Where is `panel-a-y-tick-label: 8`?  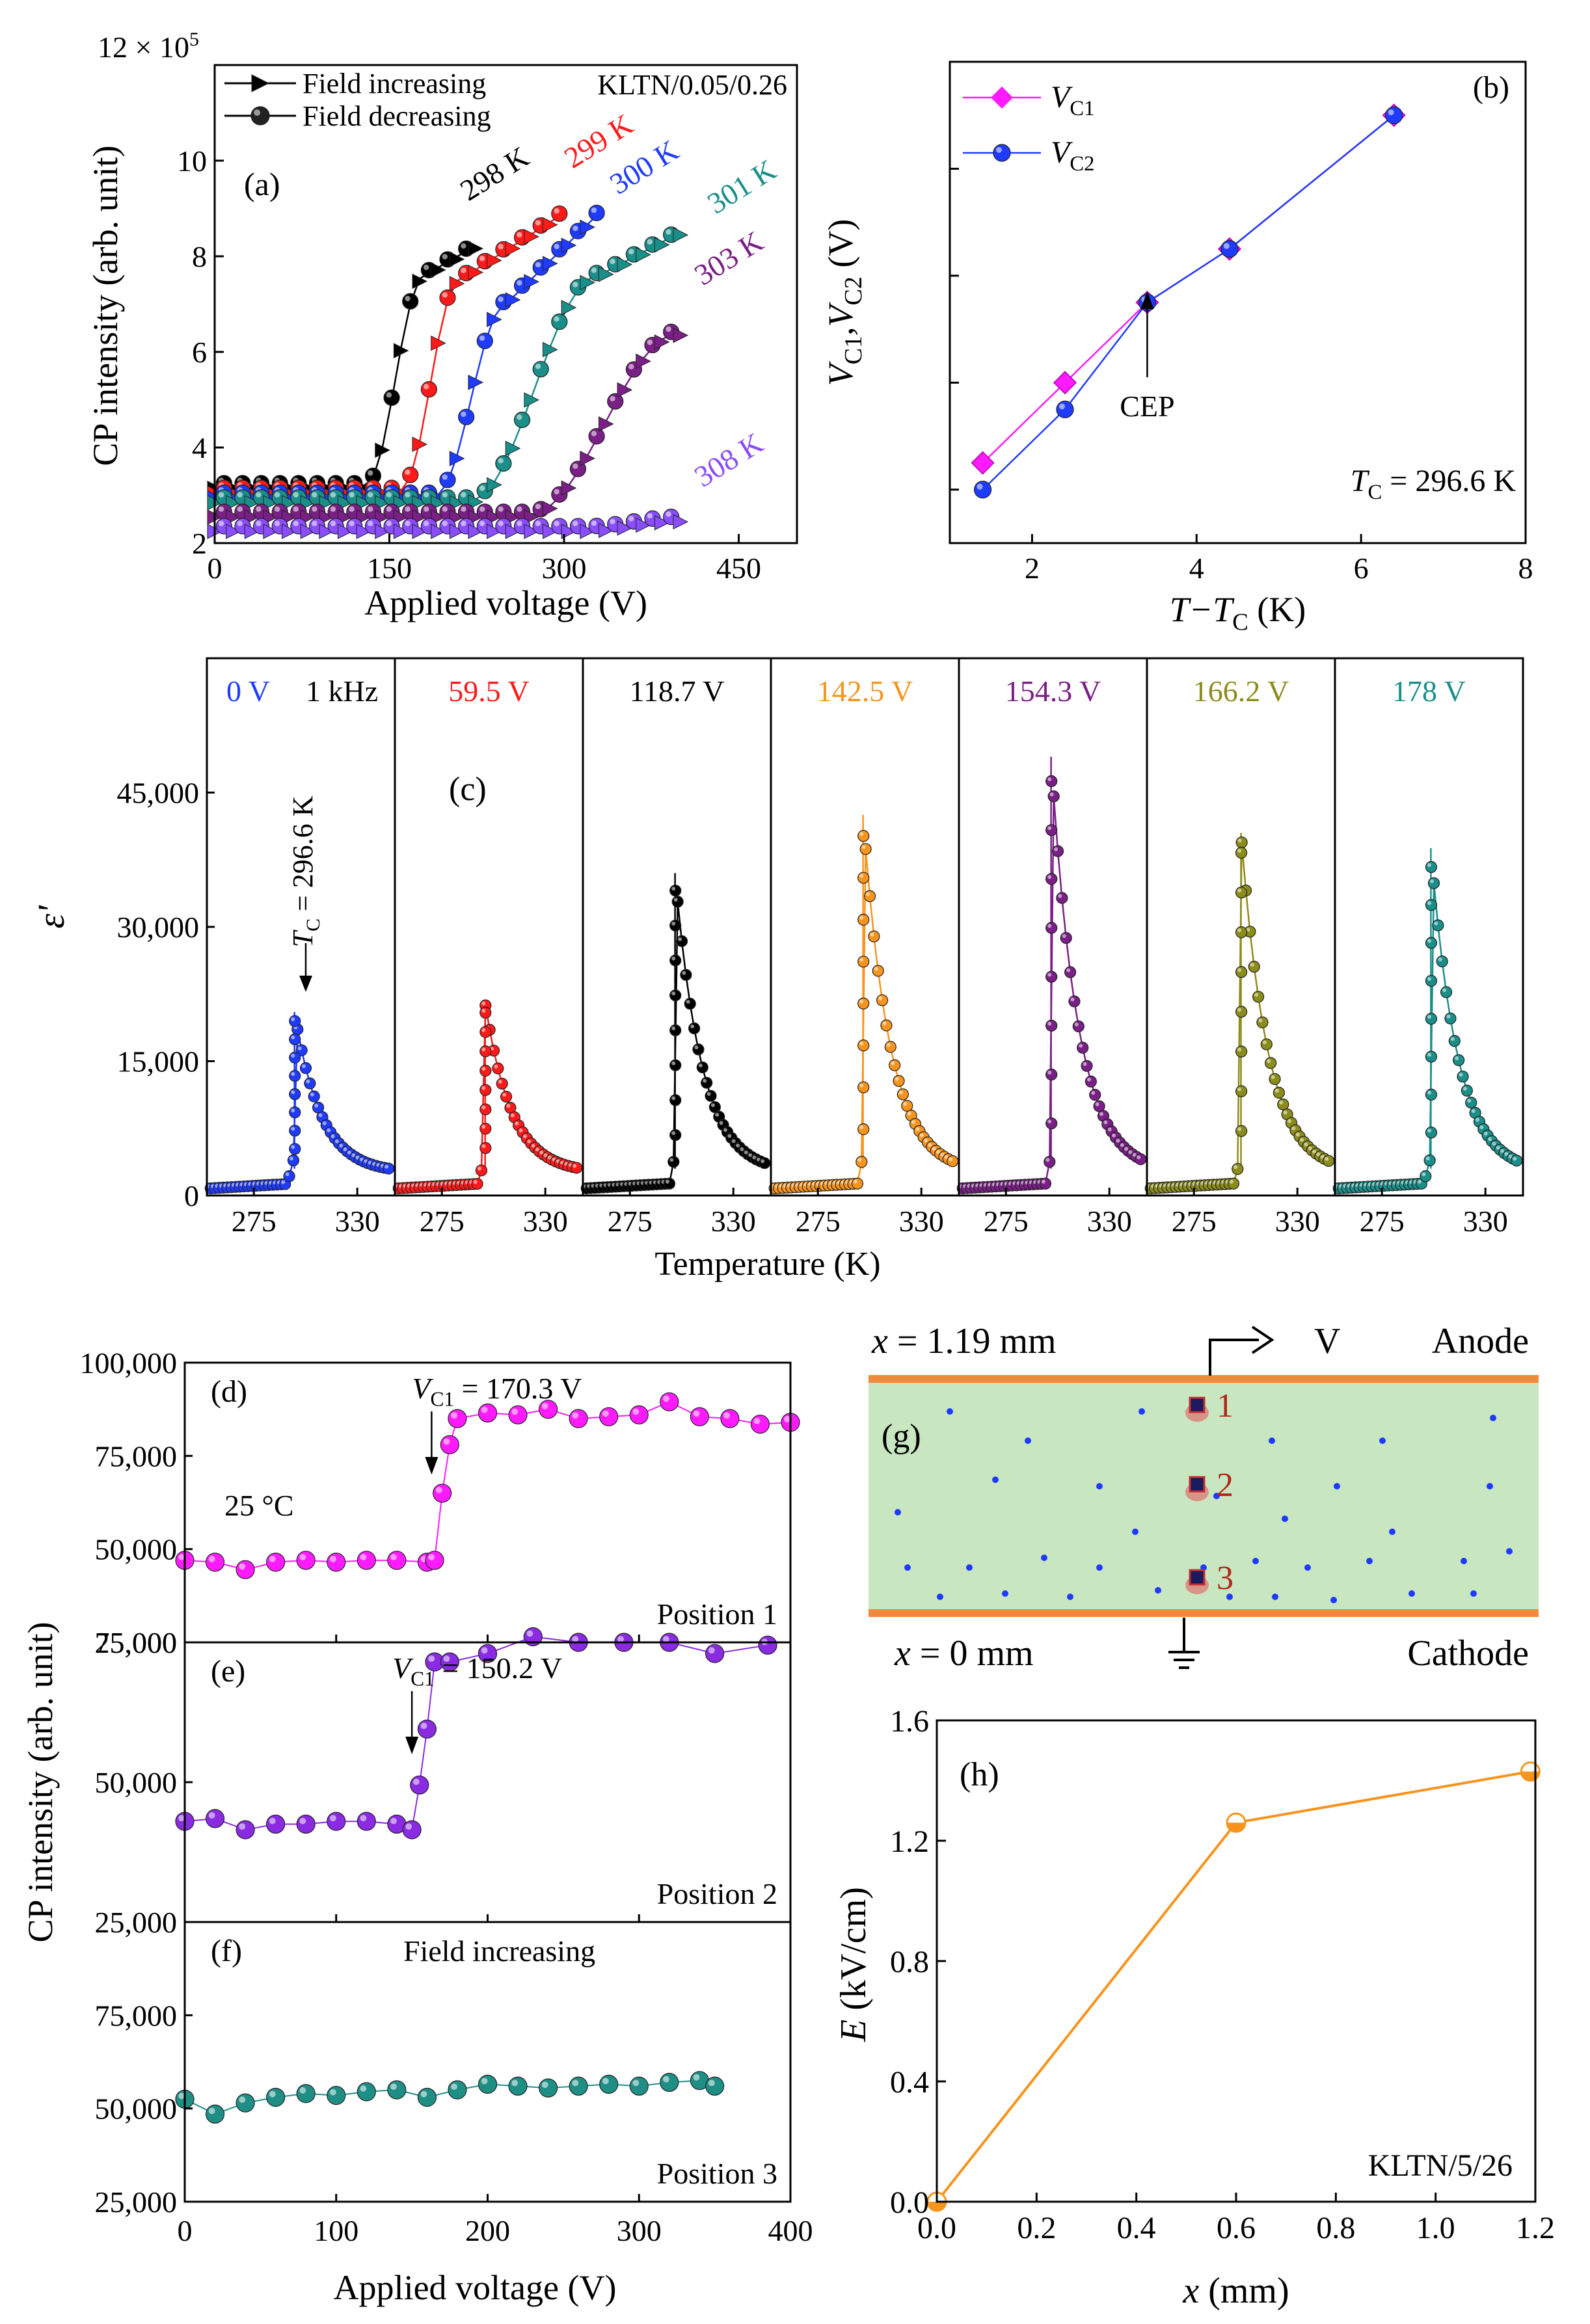 panel-a-y-tick-label: 8 is located at coordinates (199, 256).